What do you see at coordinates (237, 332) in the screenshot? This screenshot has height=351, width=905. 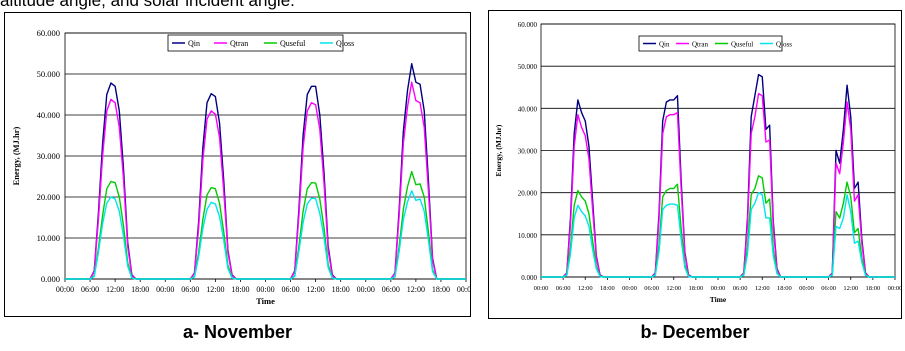 I see `chart-caption-november: a- November` at bounding box center [237, 332].